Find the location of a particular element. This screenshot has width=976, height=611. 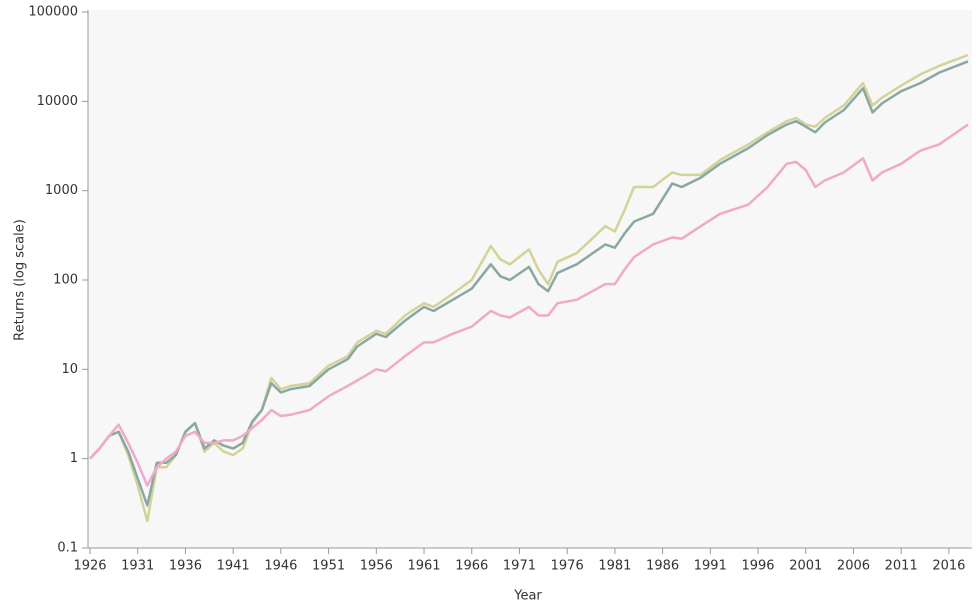

x-tick-label: 2006 is located at coordinates (853, 566).